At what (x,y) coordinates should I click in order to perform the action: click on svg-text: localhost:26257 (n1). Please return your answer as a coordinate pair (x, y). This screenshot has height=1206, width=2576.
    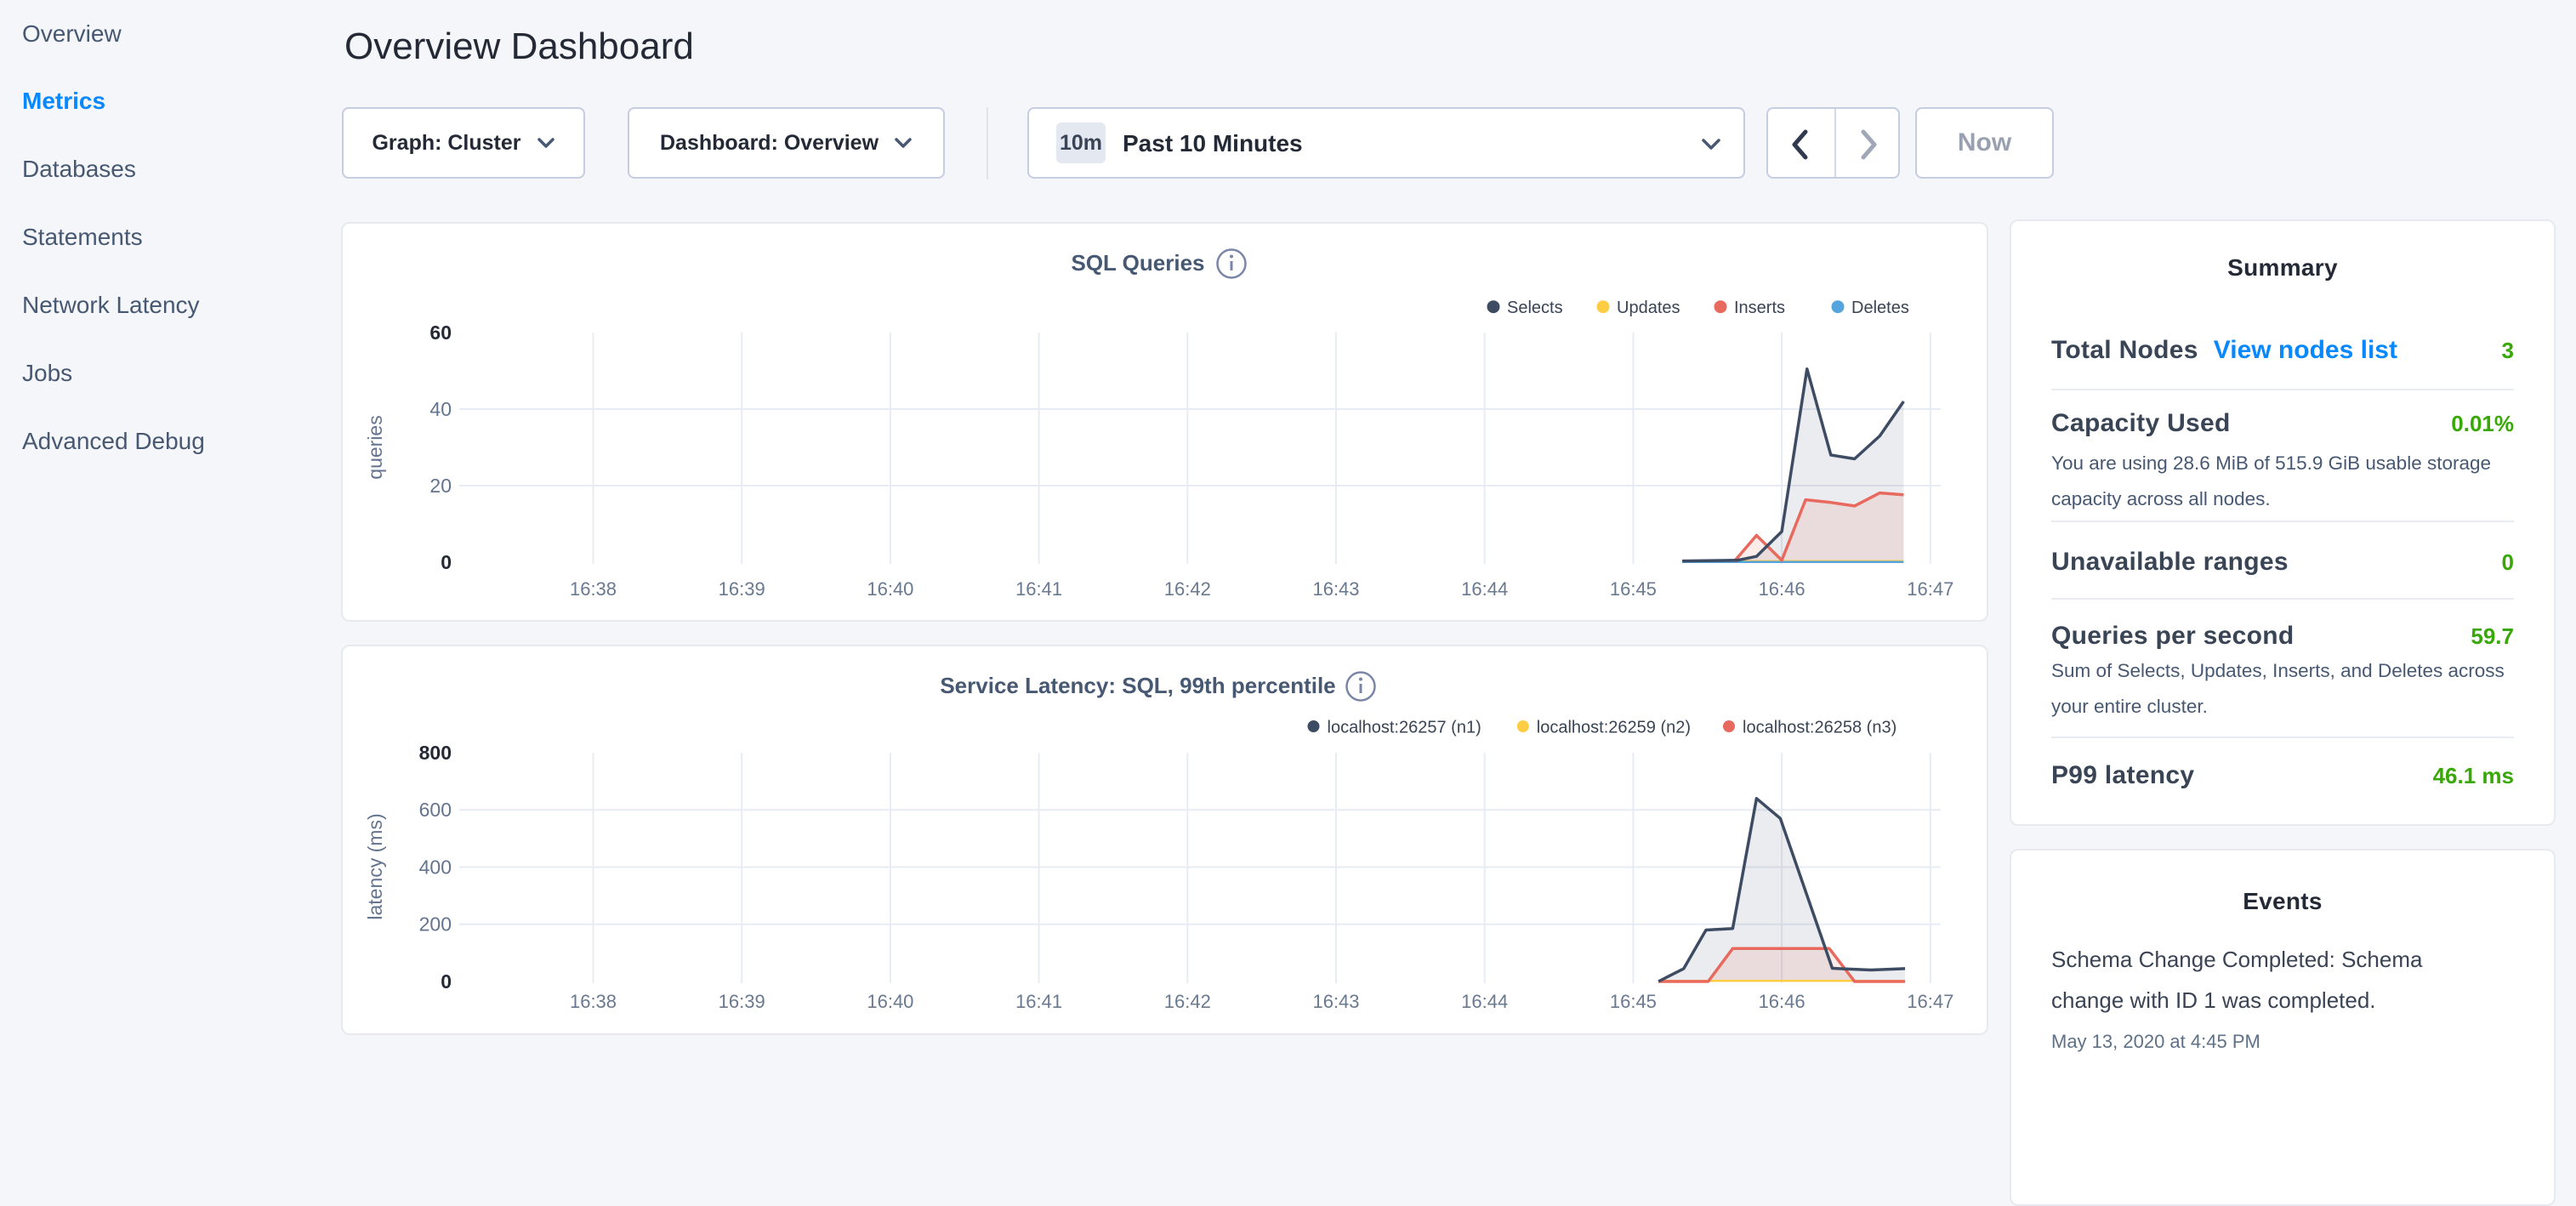
    Looking at the image, I should click on (1404, 728).